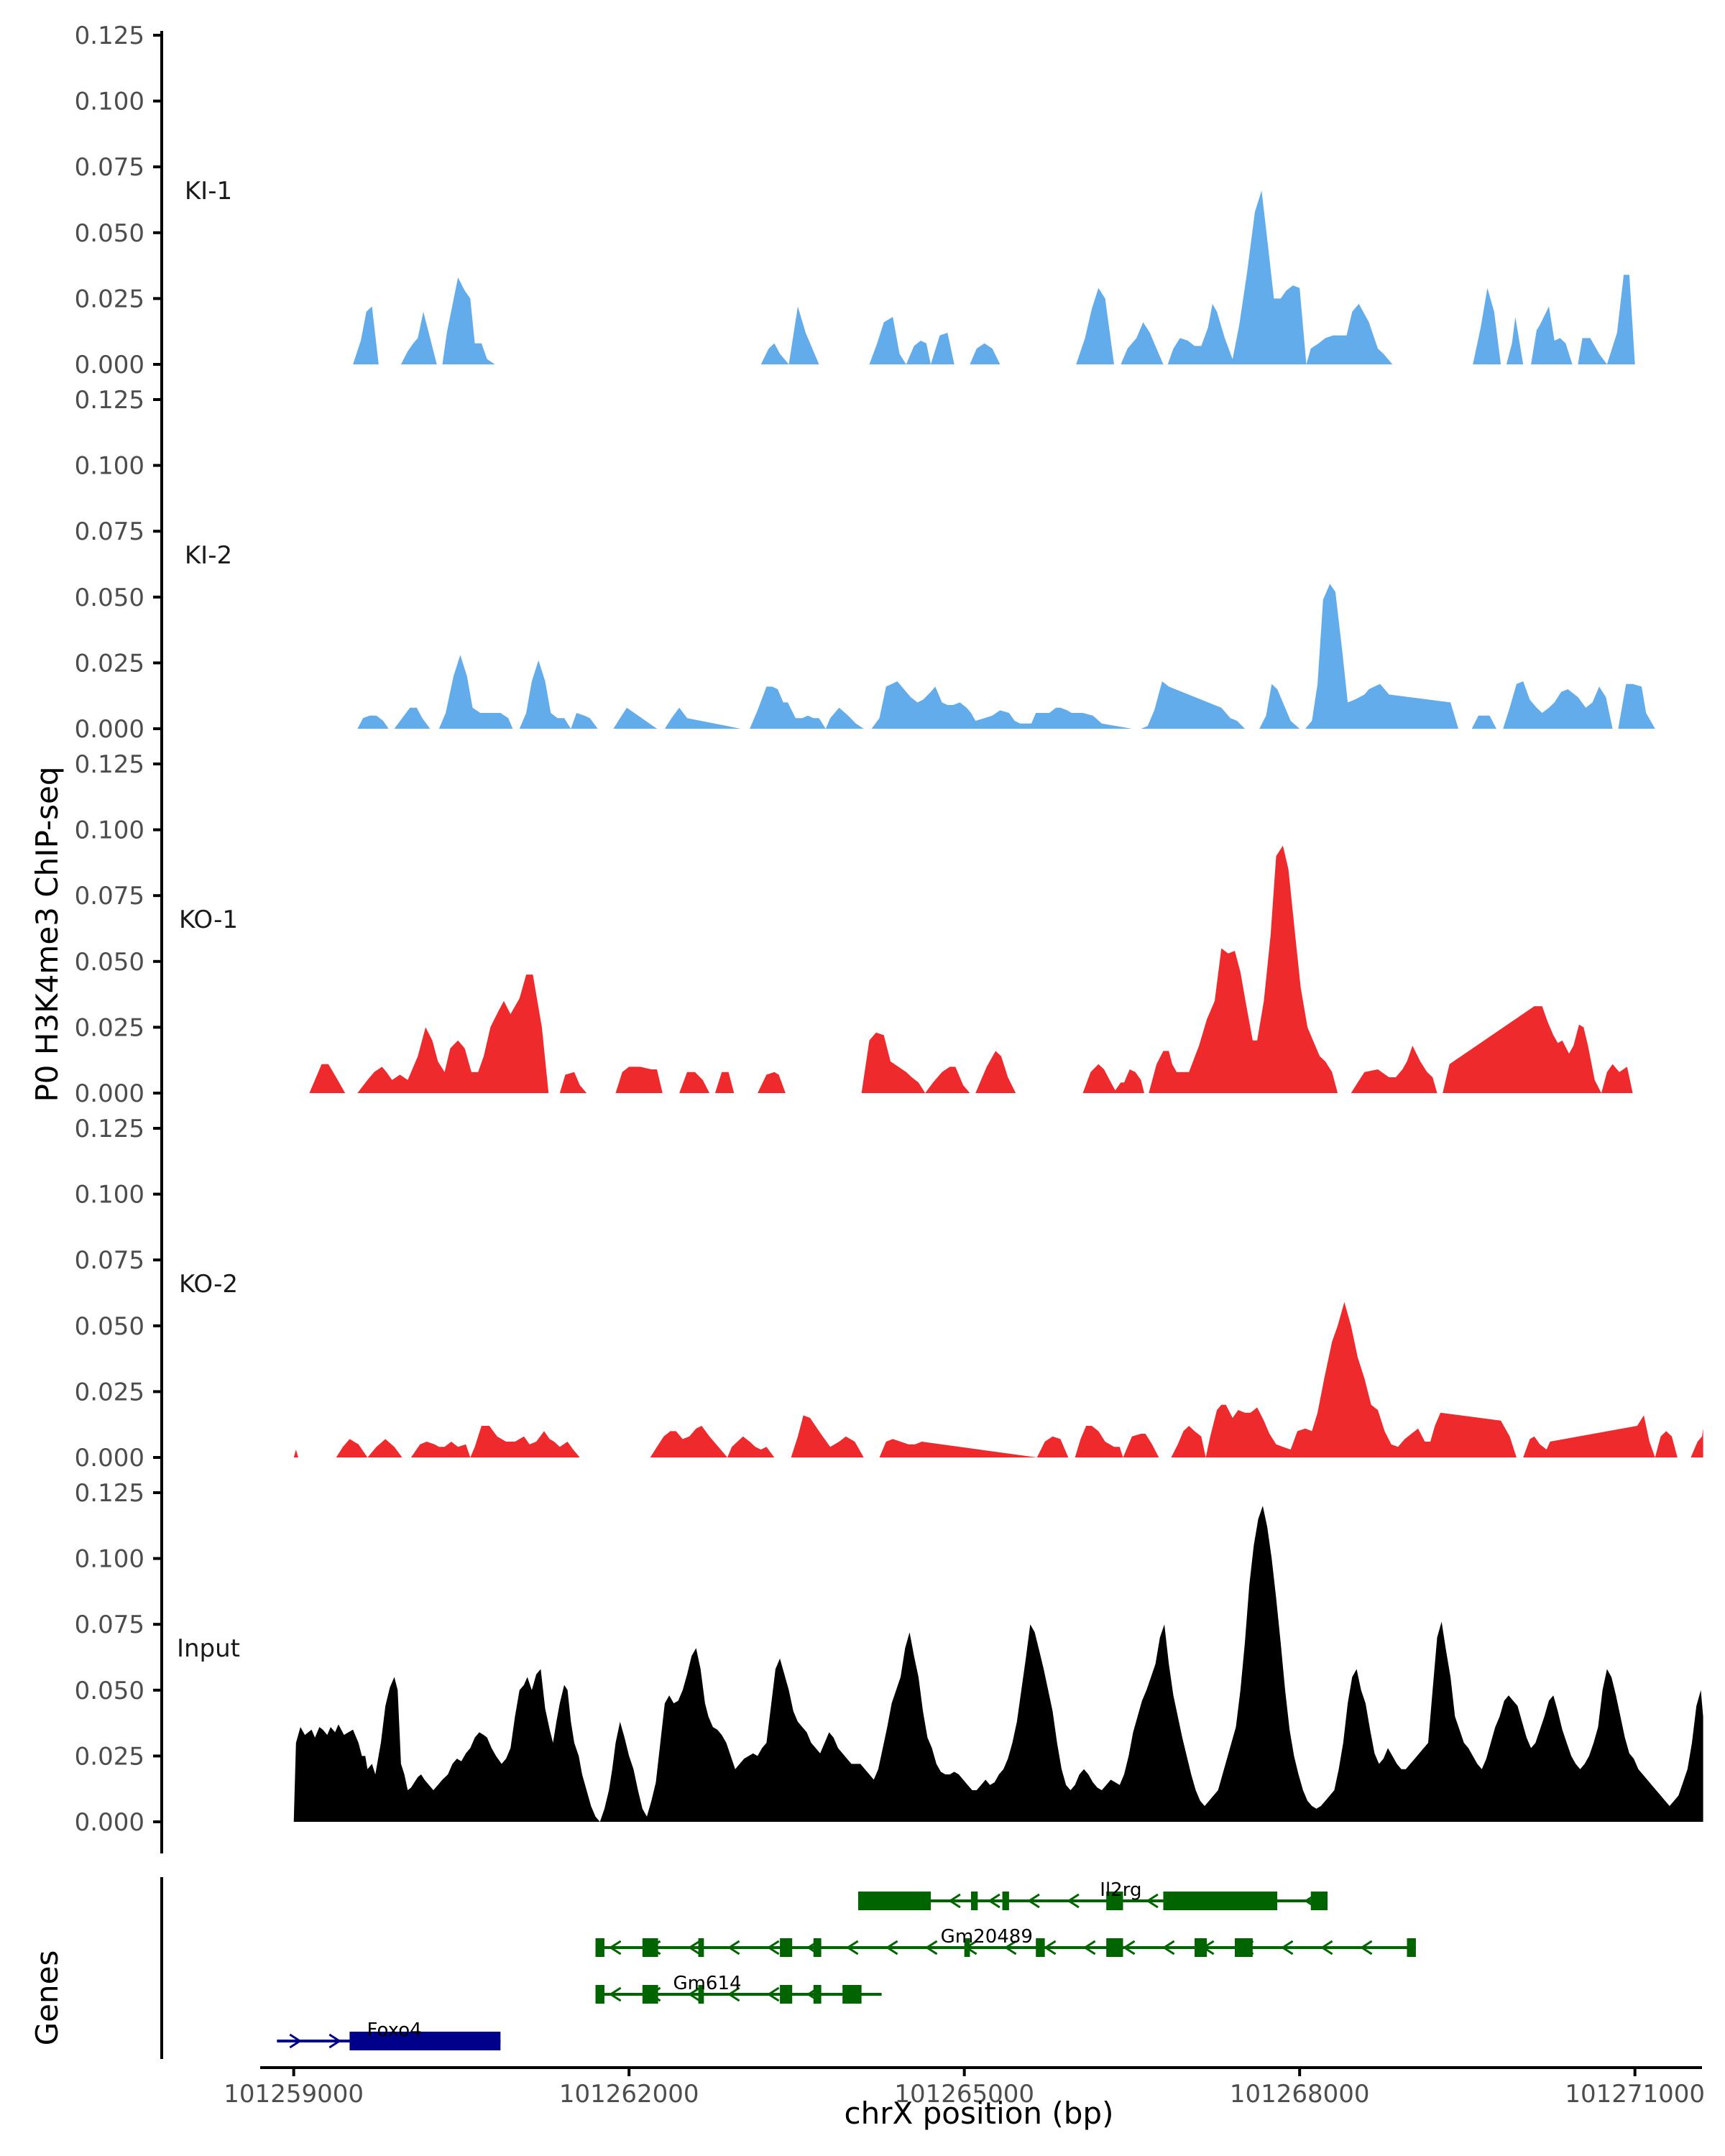 The height and width of the screenshot is (2156, 1725). I want to click on gene-label: Gm614, so click(707, 1984).